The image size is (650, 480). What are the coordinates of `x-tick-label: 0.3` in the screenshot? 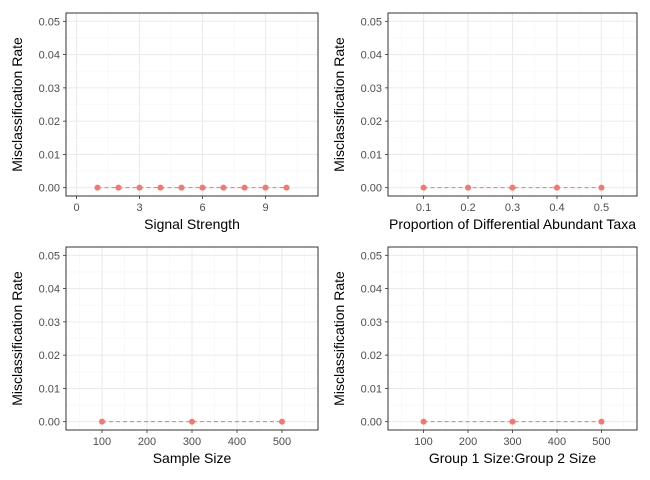 It's located at (512, 208).